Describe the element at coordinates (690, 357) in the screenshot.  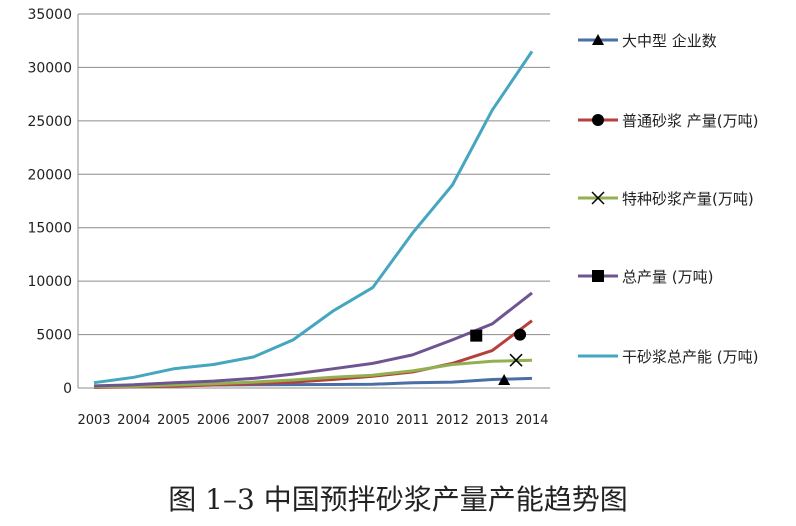
I see `legend-label-5: 干砂浆总产能 (万吨)` at that location.